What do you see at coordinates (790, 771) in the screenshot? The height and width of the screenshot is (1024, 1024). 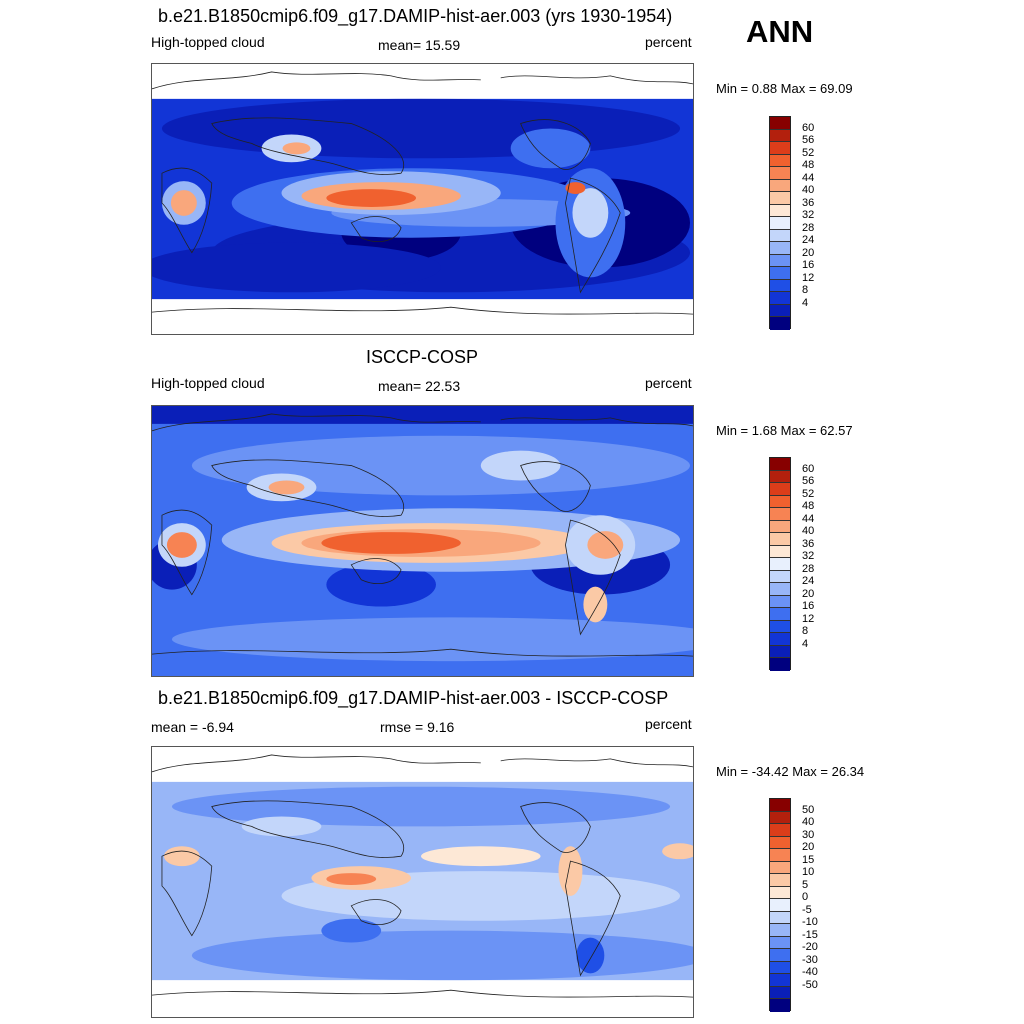 I see `panel3-minmax-label: Min = -34.42 Max = 26.34` at bounding box center [790, 771].